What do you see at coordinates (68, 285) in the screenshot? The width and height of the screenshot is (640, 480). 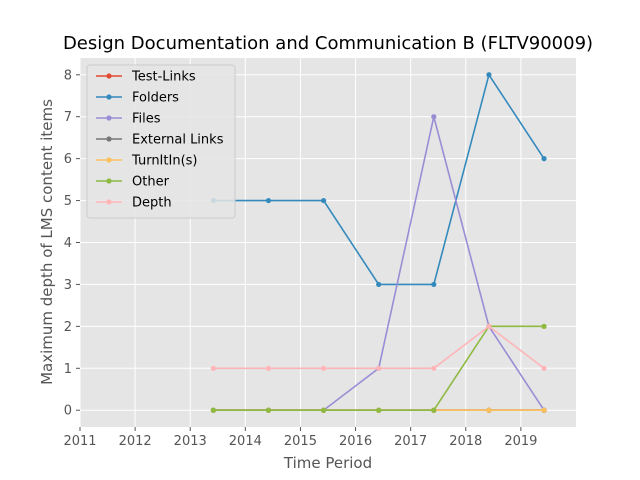 I see `y-tick-label: 3` at bounding box center [68, 285].